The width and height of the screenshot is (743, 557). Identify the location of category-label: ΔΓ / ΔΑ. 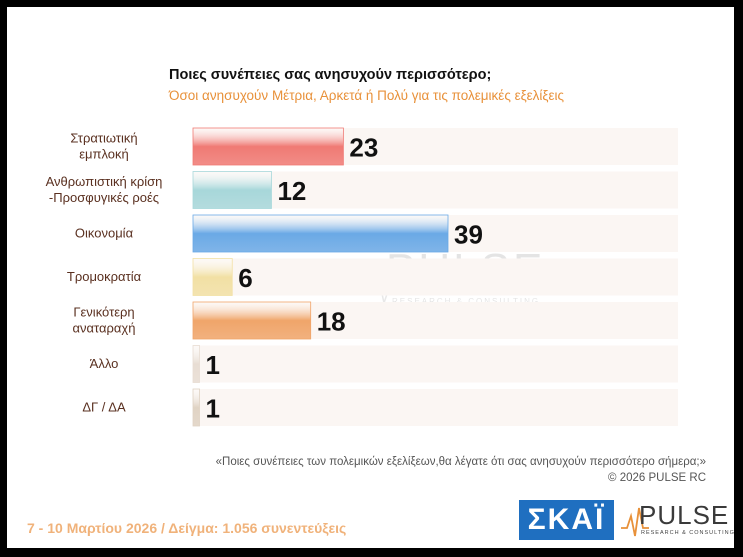
(104, 407).